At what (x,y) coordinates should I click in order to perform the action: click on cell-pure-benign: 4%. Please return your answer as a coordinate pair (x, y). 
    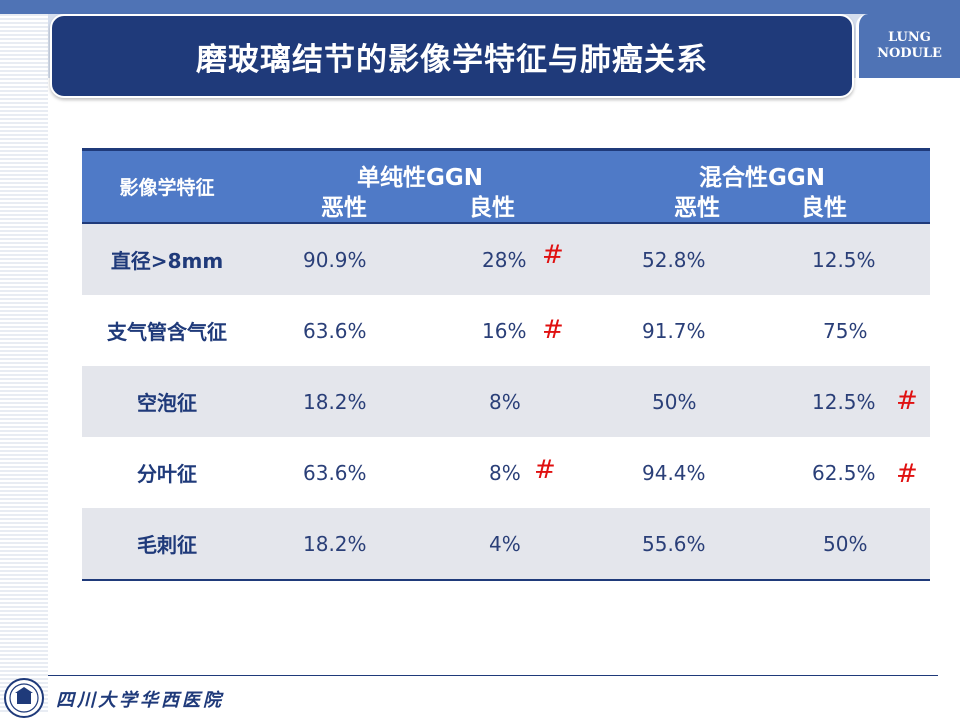
    Looking at the image, I should click on (505, 543).